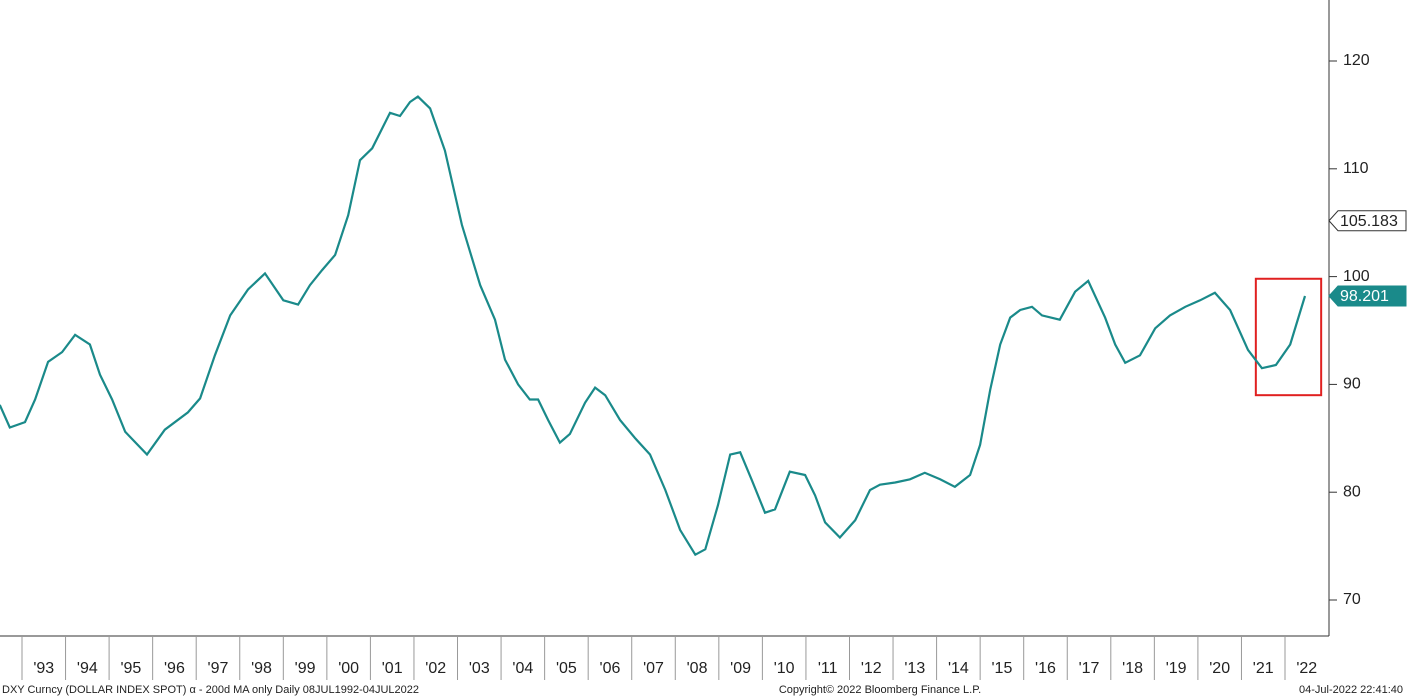 The image size is (1407, 698). I want to click on x-tick-label: '93, so click(43, 668).